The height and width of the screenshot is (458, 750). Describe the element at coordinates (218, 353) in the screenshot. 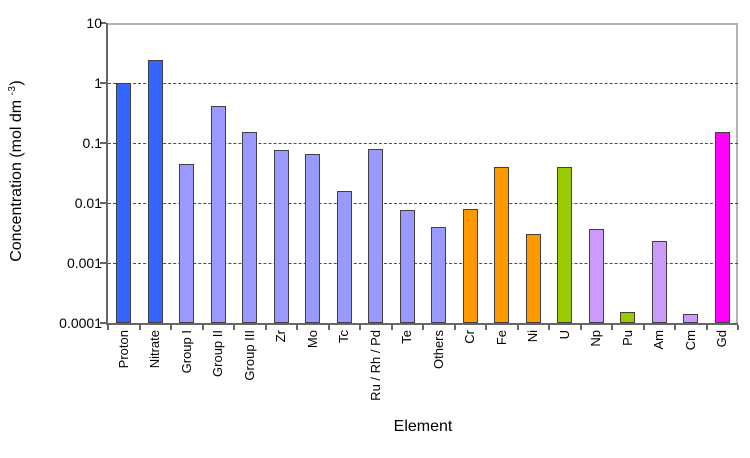

I see `category-label-group-ii: Group II` at that location.